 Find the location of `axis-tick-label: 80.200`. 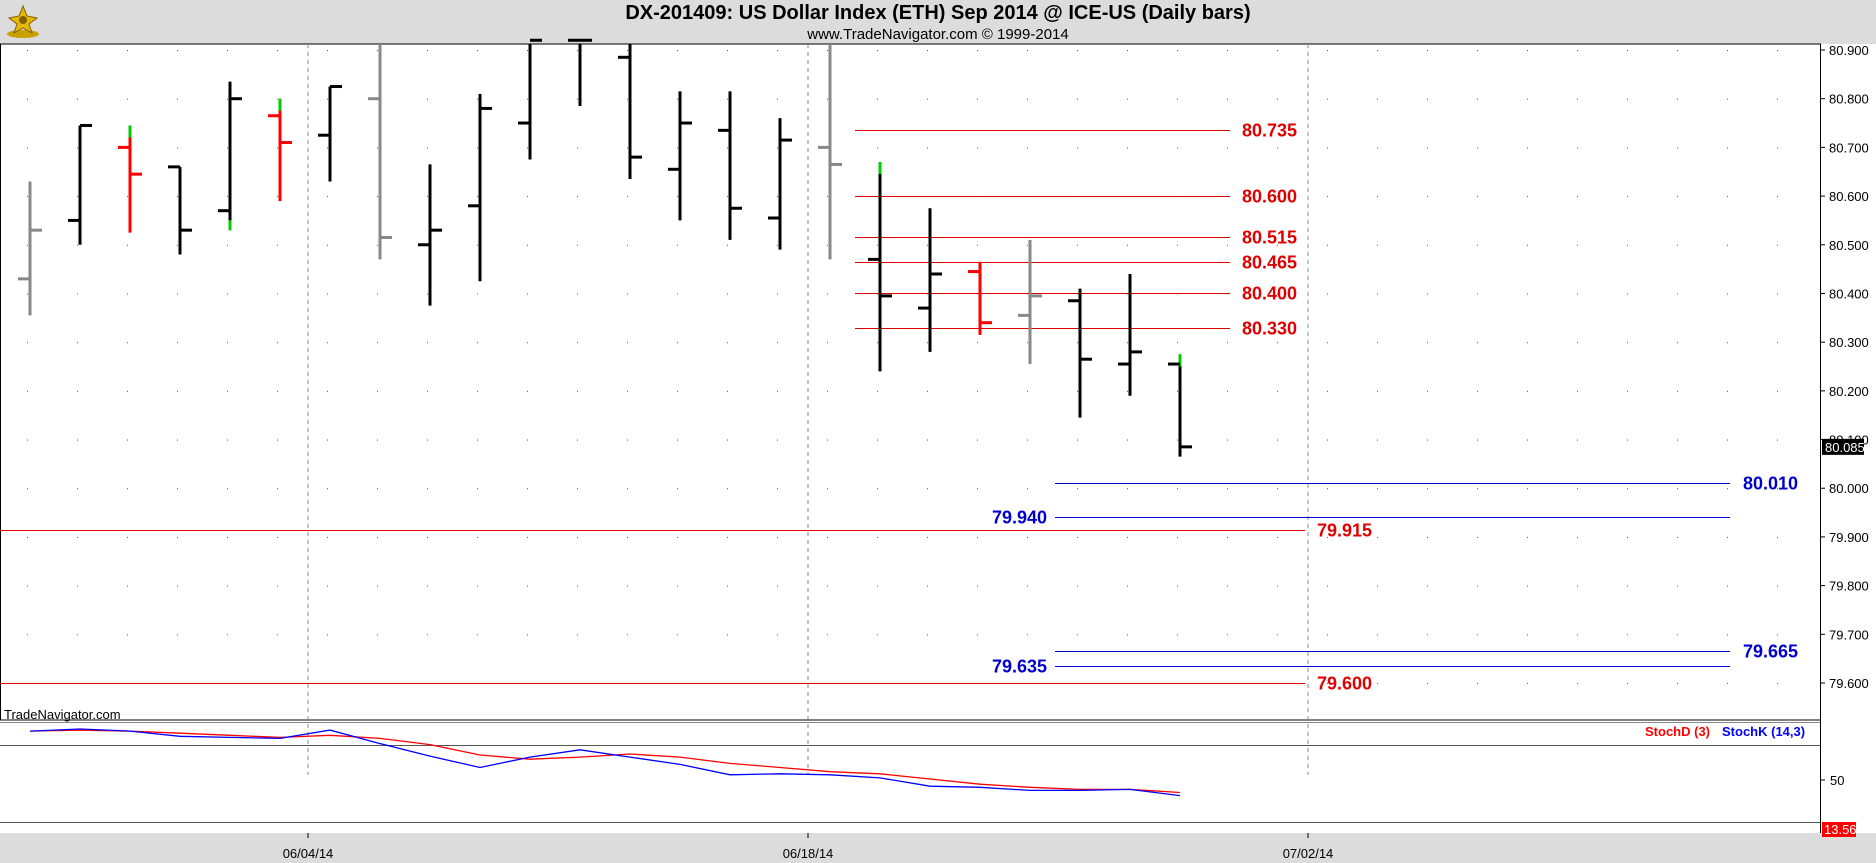

axis-tick-label: 80.200 is located at coordinates (1849, 391).